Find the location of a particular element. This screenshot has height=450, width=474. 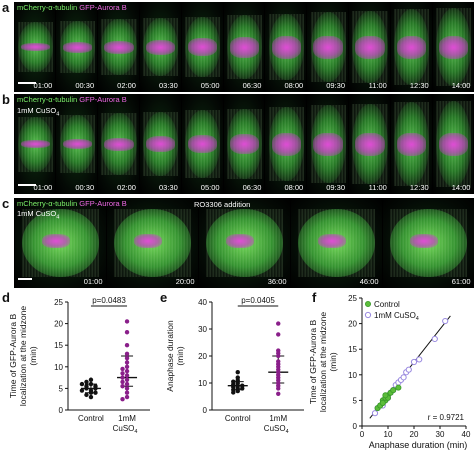

frame-timestamp: 08:00 is located at coordinates (294, 187).